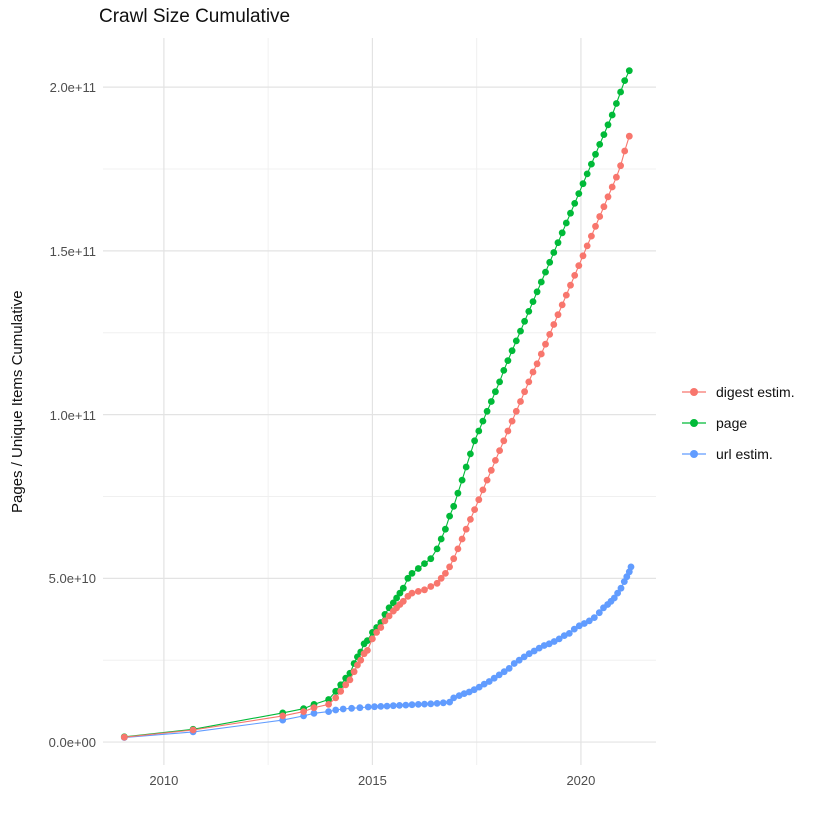 The image size is (826, 827). I want to click on legend-label-url: url estim., so click(744, 453).